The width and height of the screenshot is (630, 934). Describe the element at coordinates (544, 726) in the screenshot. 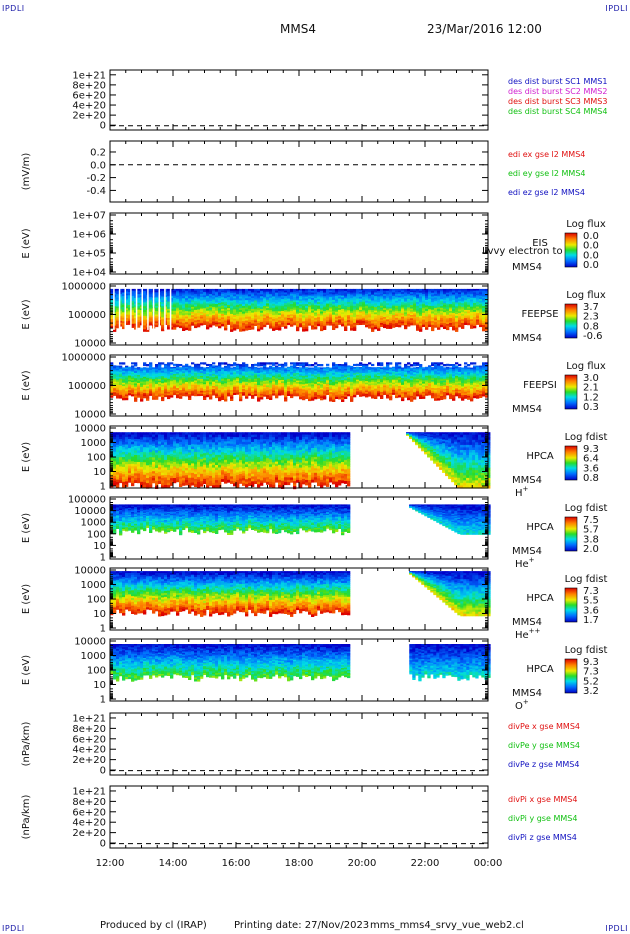

I see `legend-entry: divPe x gse MMS4` at that location.